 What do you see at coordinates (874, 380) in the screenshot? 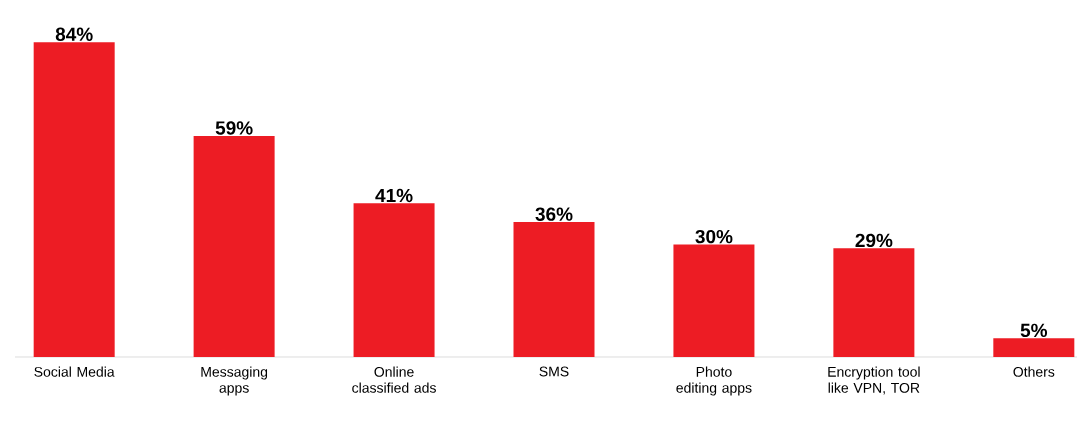
I see `x-tick-label: Encryption tool like VPN, TOR` at bounding box center [874, 380].